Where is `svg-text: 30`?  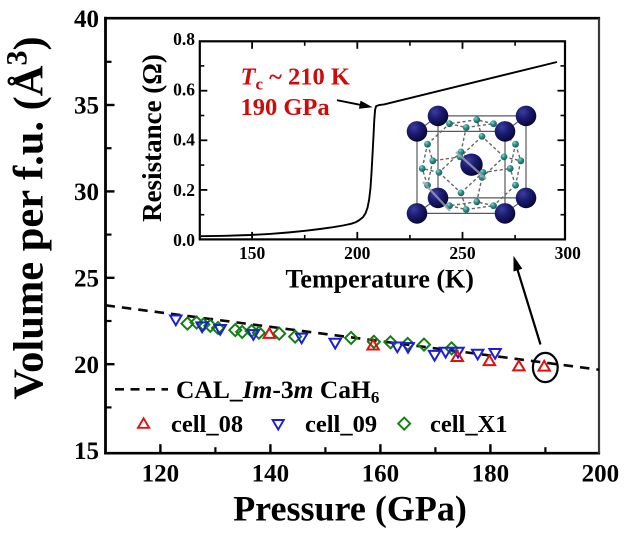 svg-text: 30 is located at coordinates (86, 192).